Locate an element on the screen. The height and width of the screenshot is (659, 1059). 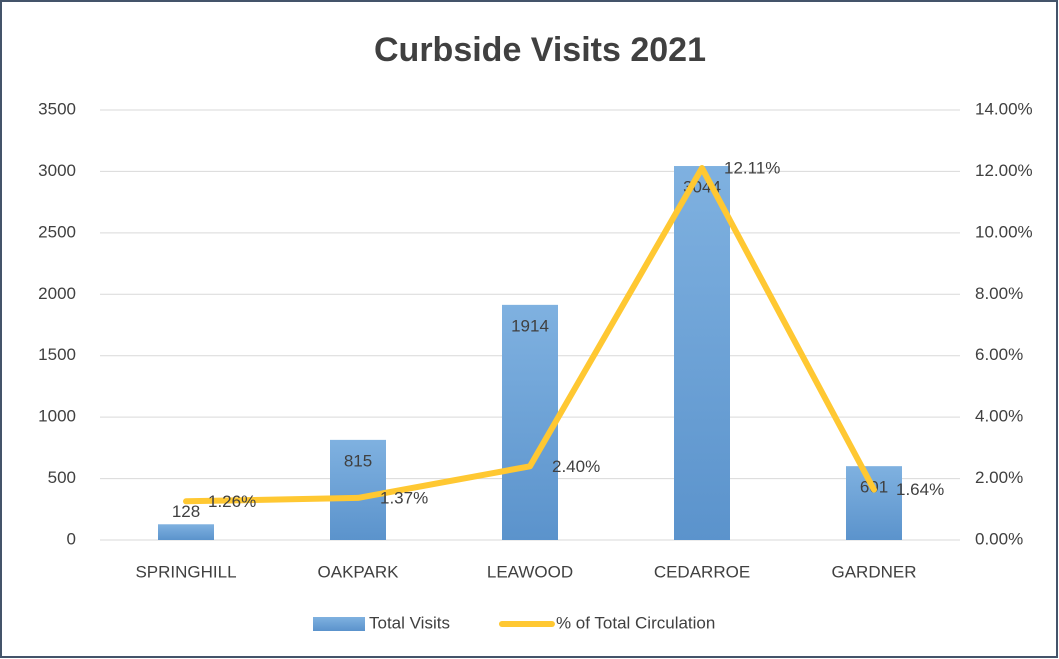
y-tick-label: 3000 is located at coordinates (57, 170).